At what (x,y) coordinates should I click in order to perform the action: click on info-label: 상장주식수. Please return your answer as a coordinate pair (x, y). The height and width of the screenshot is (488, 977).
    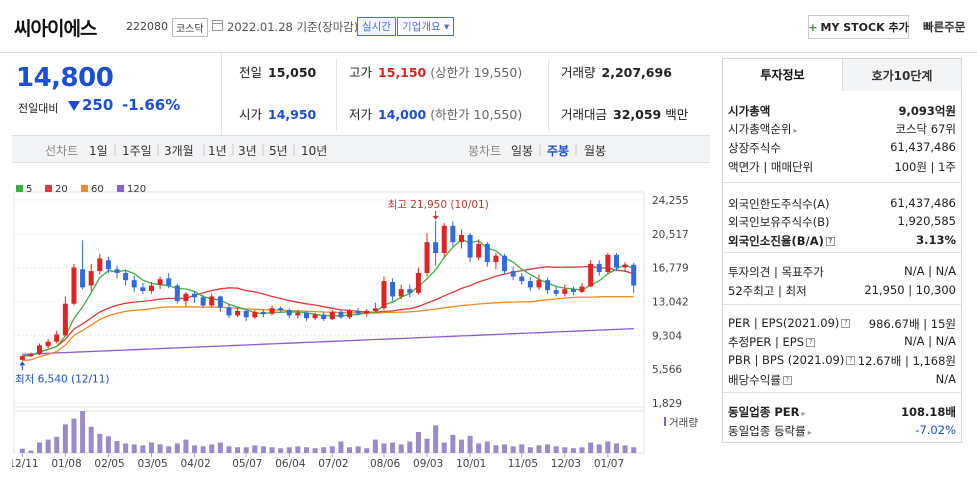
    Looking at the image, I should click on (754, 148).